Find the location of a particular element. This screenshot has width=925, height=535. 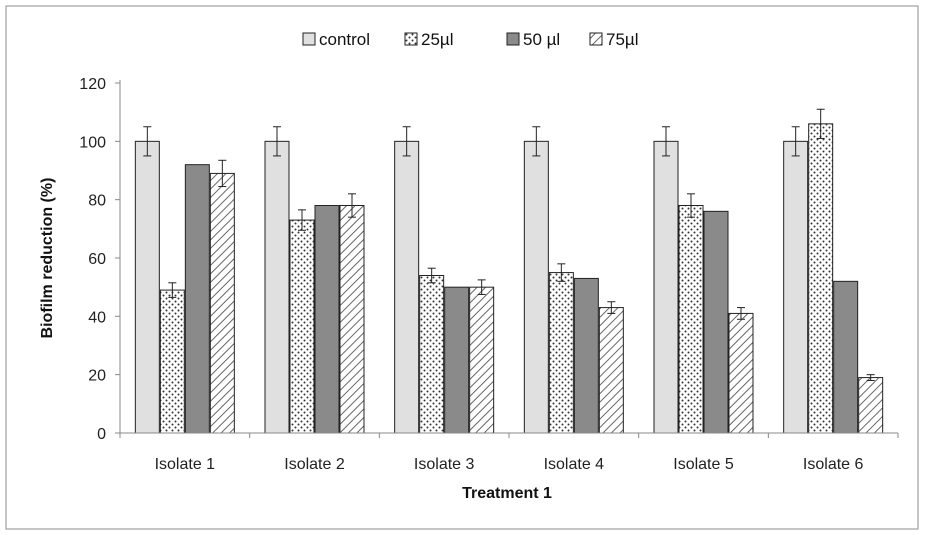

legend-label: 75µl is located at coordinates (622, 39).